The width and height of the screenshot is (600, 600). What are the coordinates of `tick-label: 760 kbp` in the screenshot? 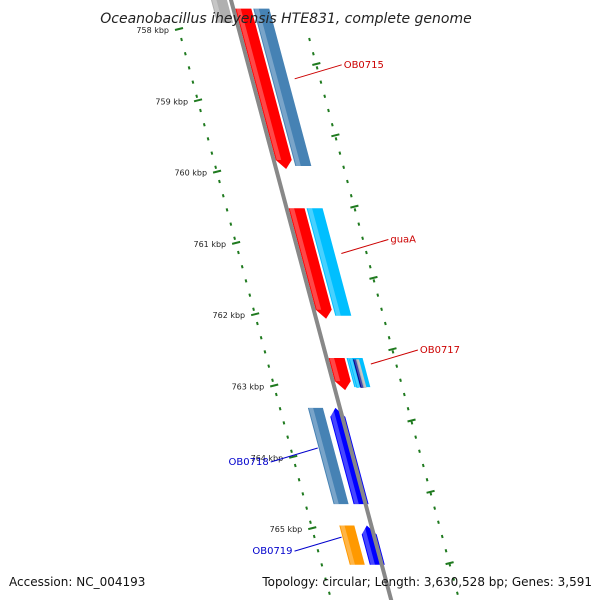 It's located at (190, 173).